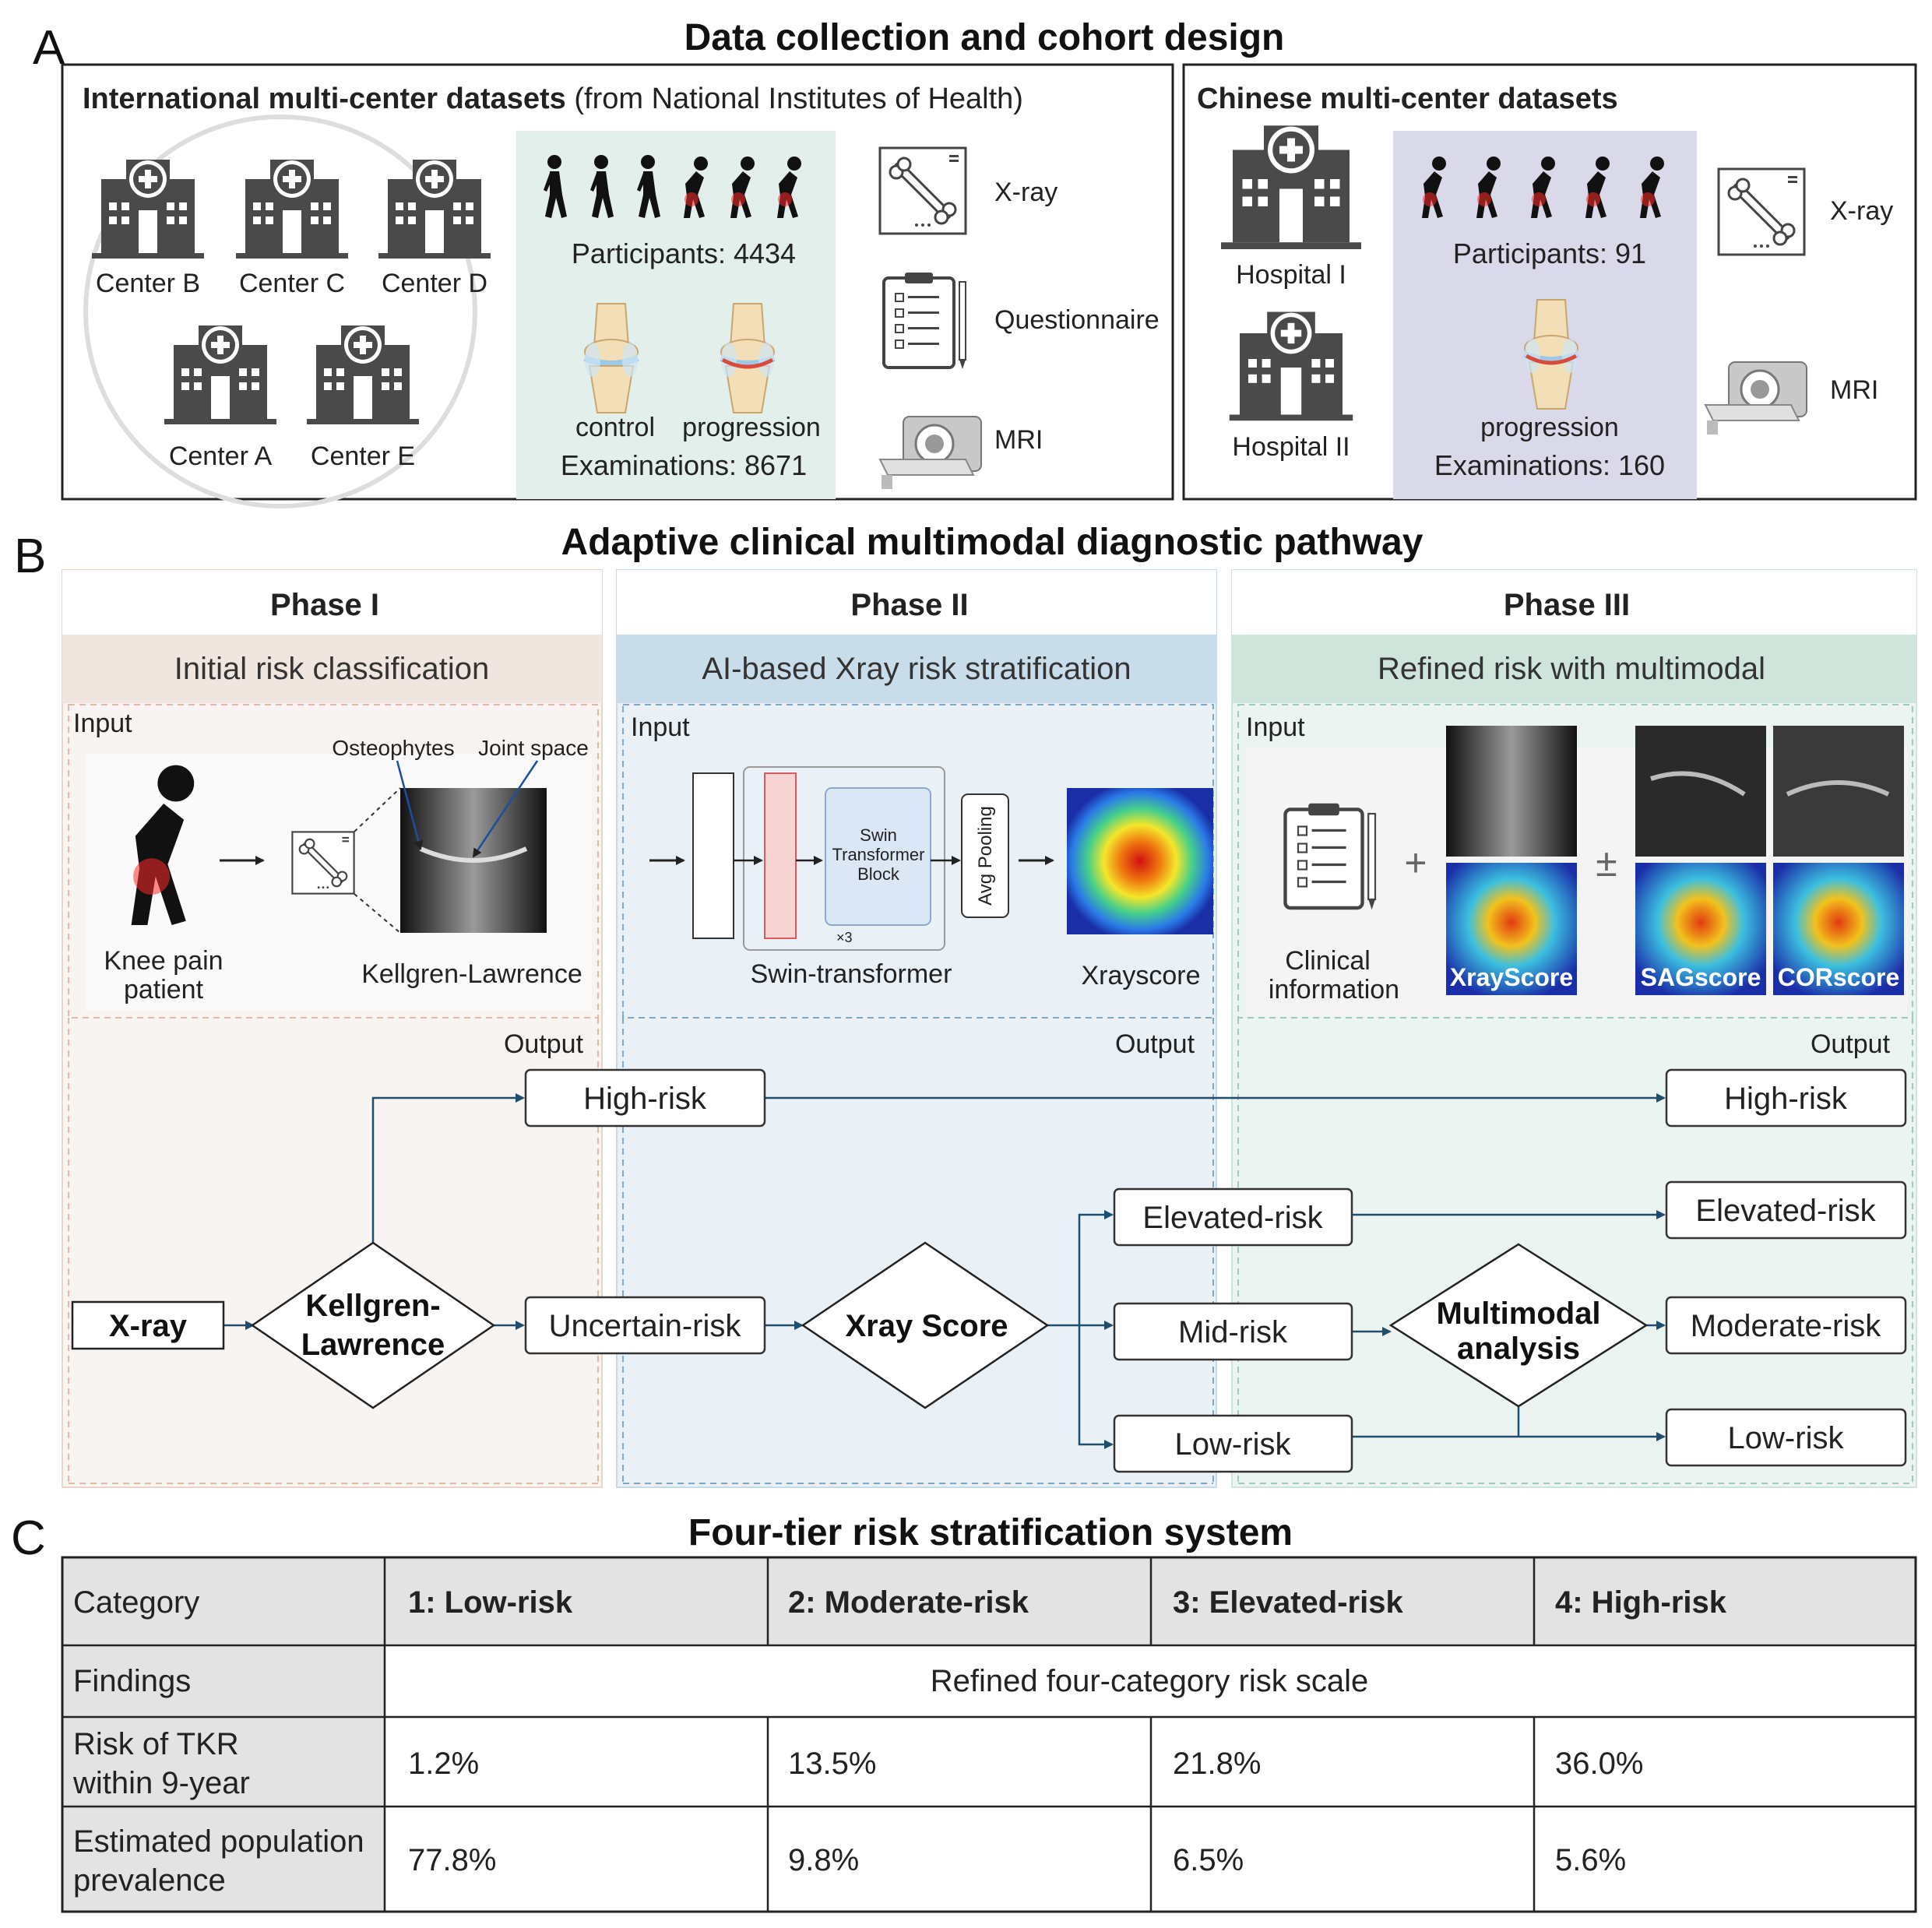 This screenshot has height=1928, width=1932. I want to click on panel-a-title: Data collection and cohort design, so click(984, 37).